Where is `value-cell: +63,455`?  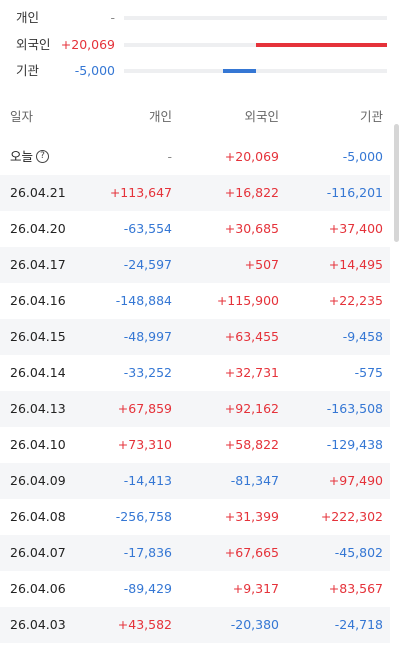
value-cell: +63,455 is located at coordinates (251, 336).